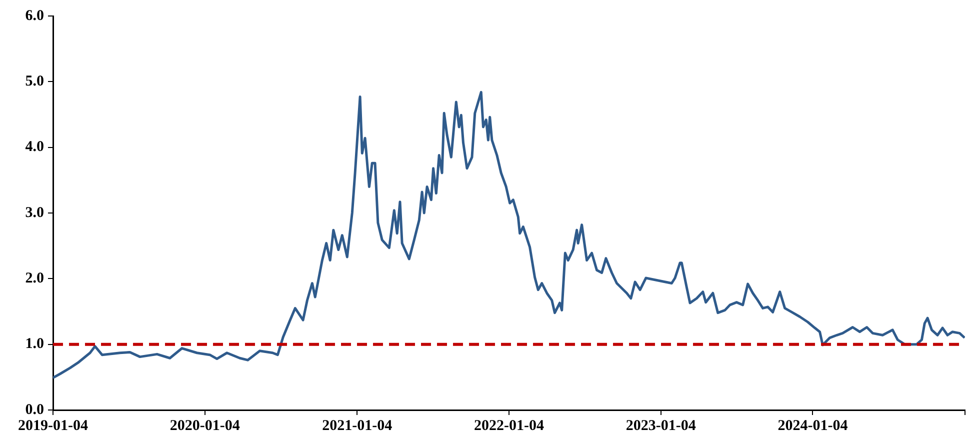  I want to click on y-tick-label: 4.0, so click(34, 147).